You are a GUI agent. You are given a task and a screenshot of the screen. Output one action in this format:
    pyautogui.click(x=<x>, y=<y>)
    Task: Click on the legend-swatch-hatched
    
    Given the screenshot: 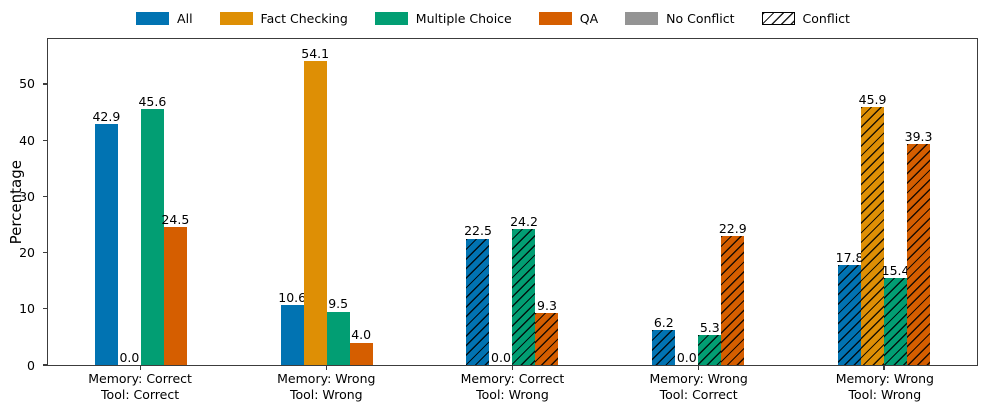 What is the action you would take?
    pyautogui.click(x=778, y=18)
    